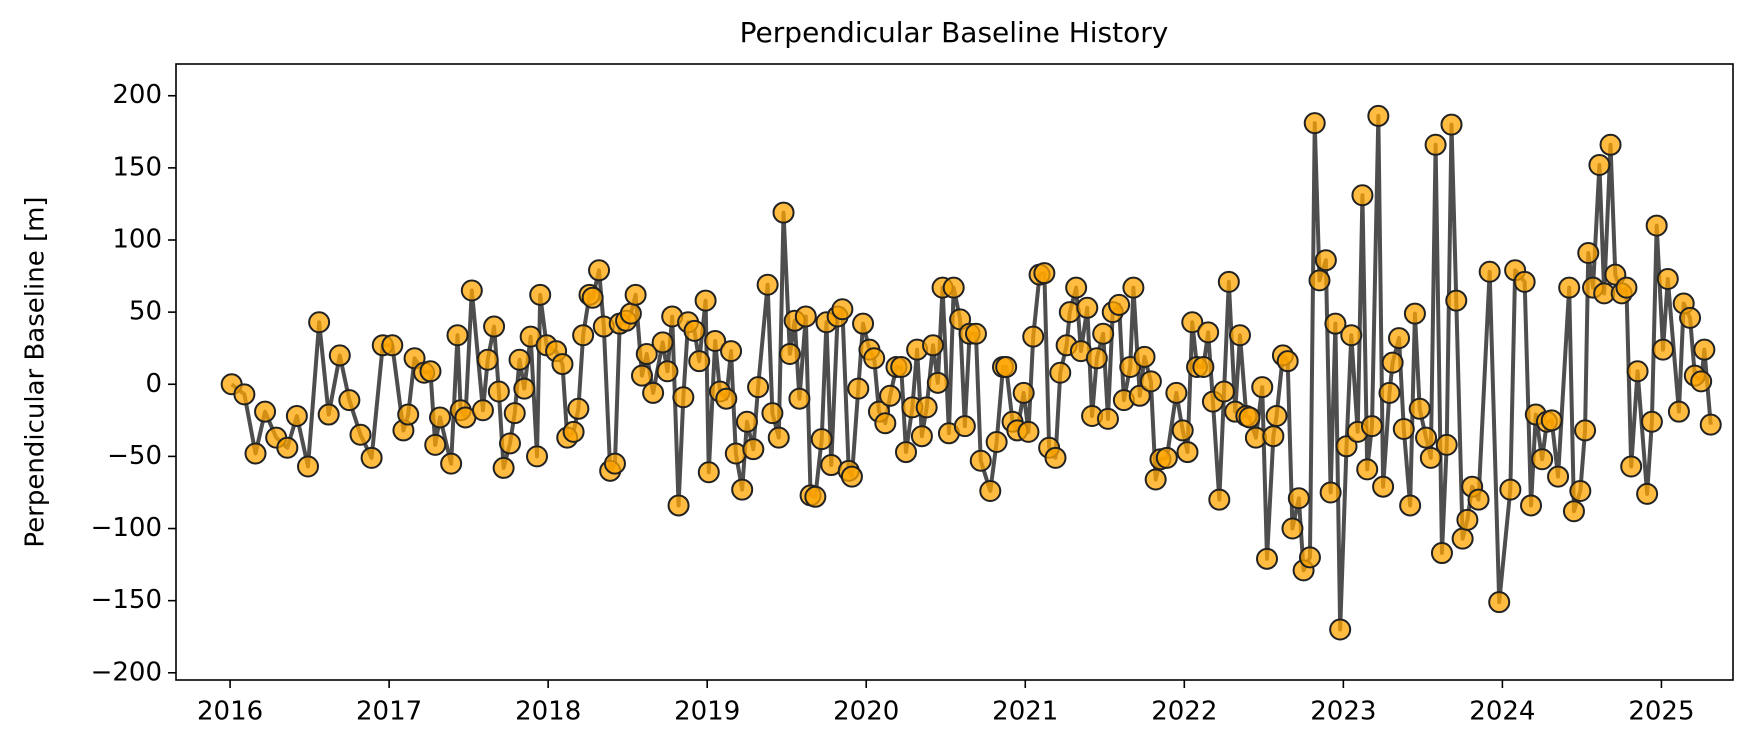  Describe the element at coordinates (230, 712) in the screenshot. I see `x-tick-label: 2016` at that location.